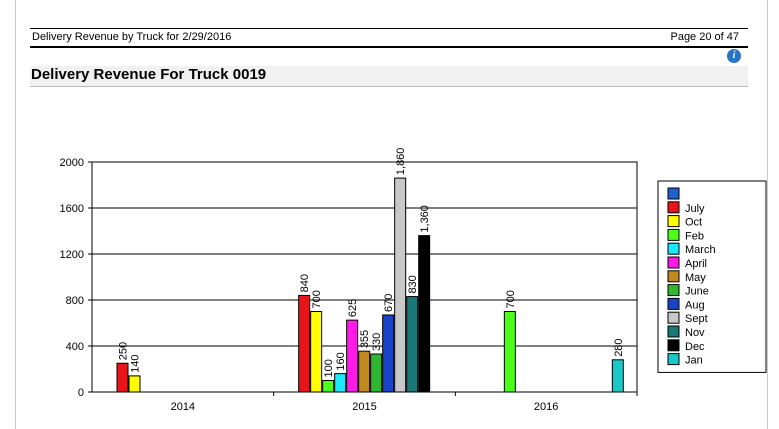 The width and height of the screenshot is (779, 429). What do you see at coordinates (694, 361) in the screenshot?
I see `legend-label: Jan` at bounding box center [694, 361].